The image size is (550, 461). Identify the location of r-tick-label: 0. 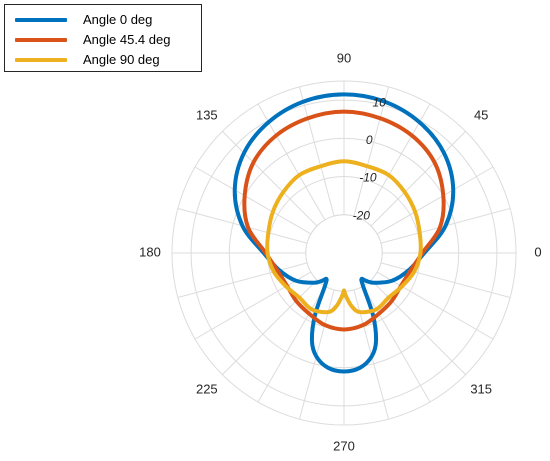
(369, 140).